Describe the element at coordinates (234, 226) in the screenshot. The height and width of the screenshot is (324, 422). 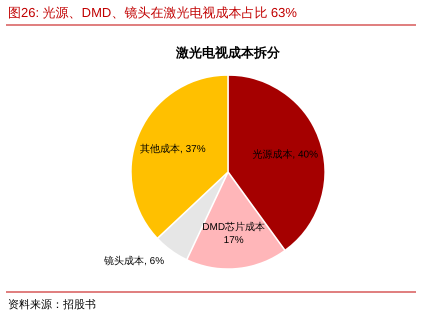
I see `slice-label: DMD芯片成本` at that location.